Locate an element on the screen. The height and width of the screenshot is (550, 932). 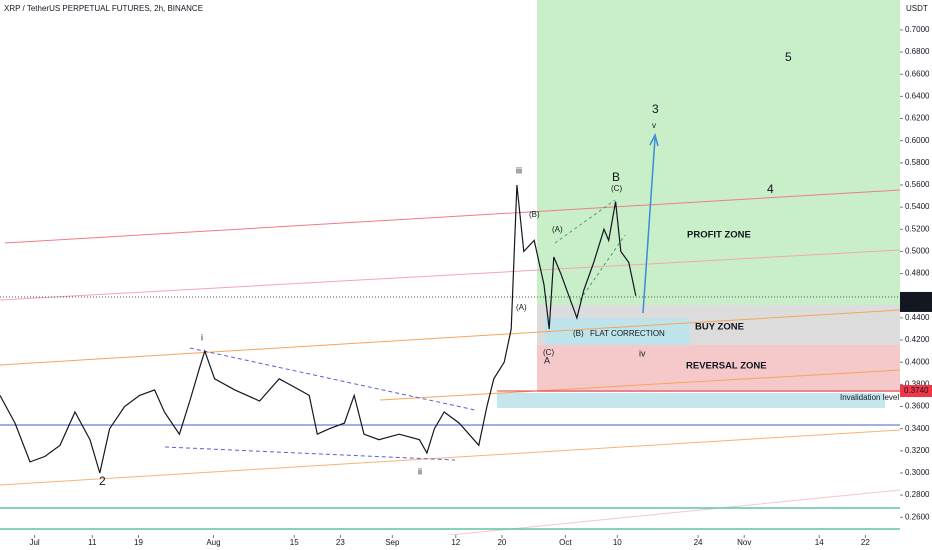
price-axis is located at coordinates (916, 275).